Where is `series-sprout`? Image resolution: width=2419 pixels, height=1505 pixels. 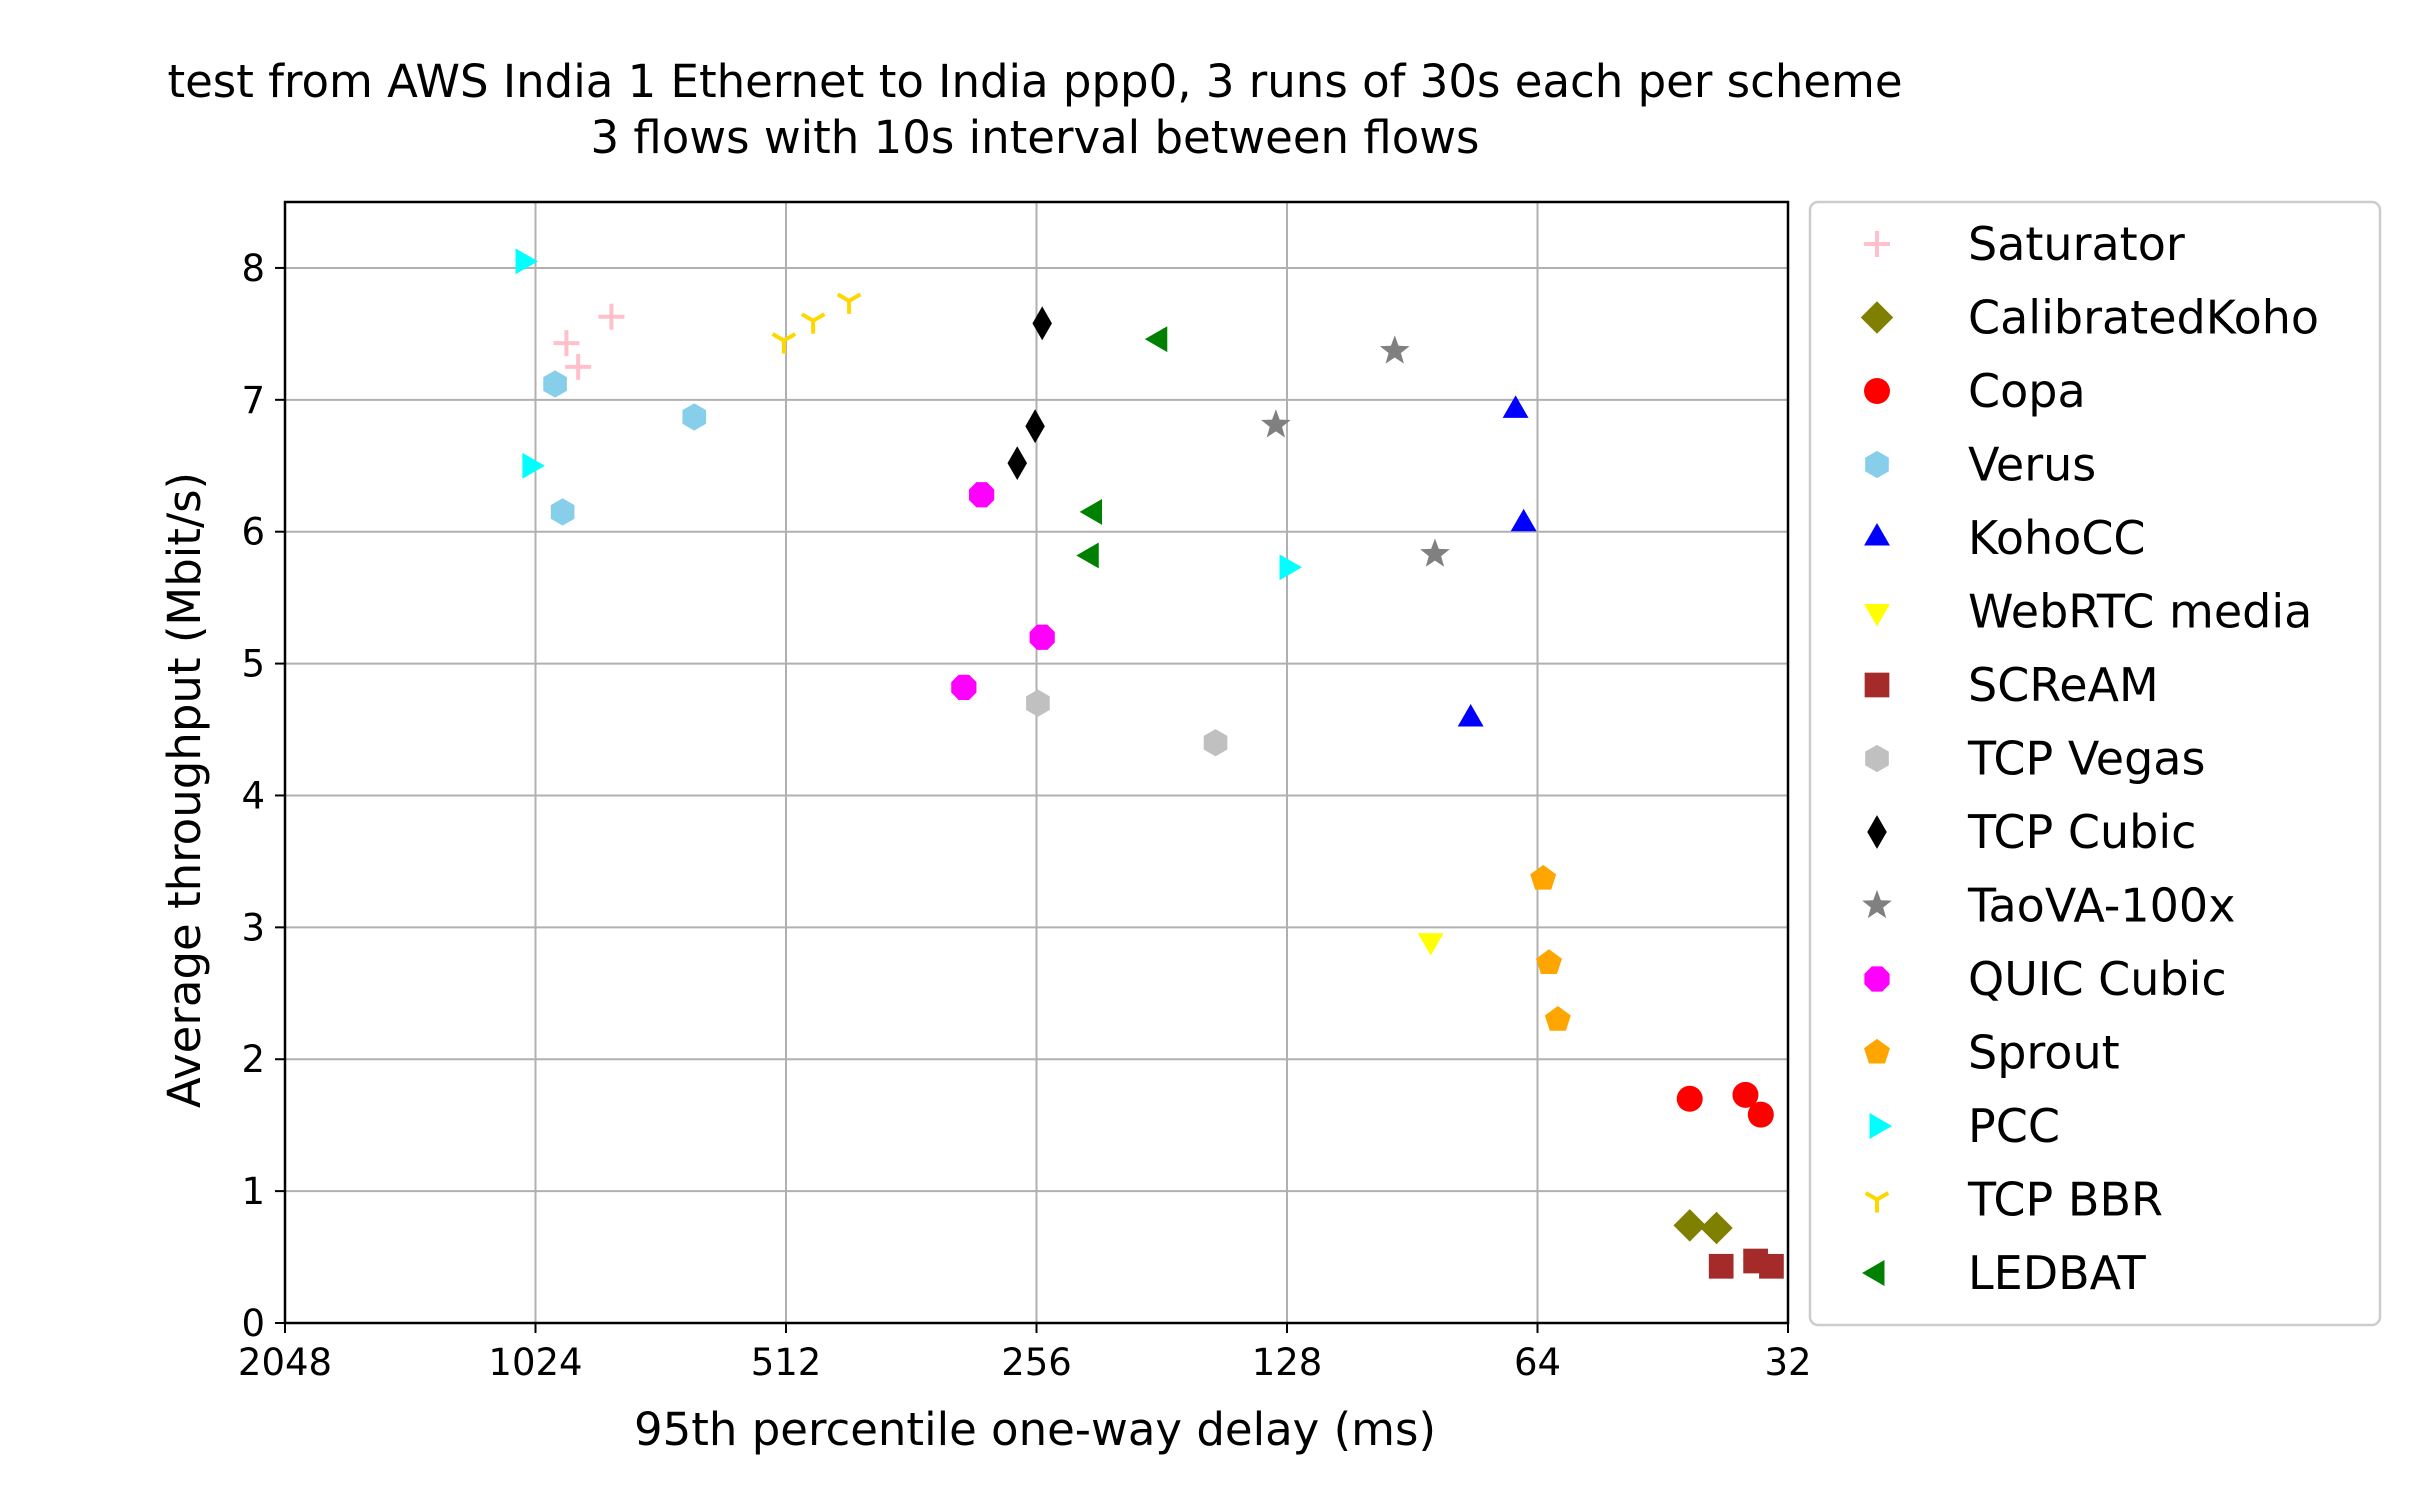 series-sprout is located at coordinates (1550, 947).